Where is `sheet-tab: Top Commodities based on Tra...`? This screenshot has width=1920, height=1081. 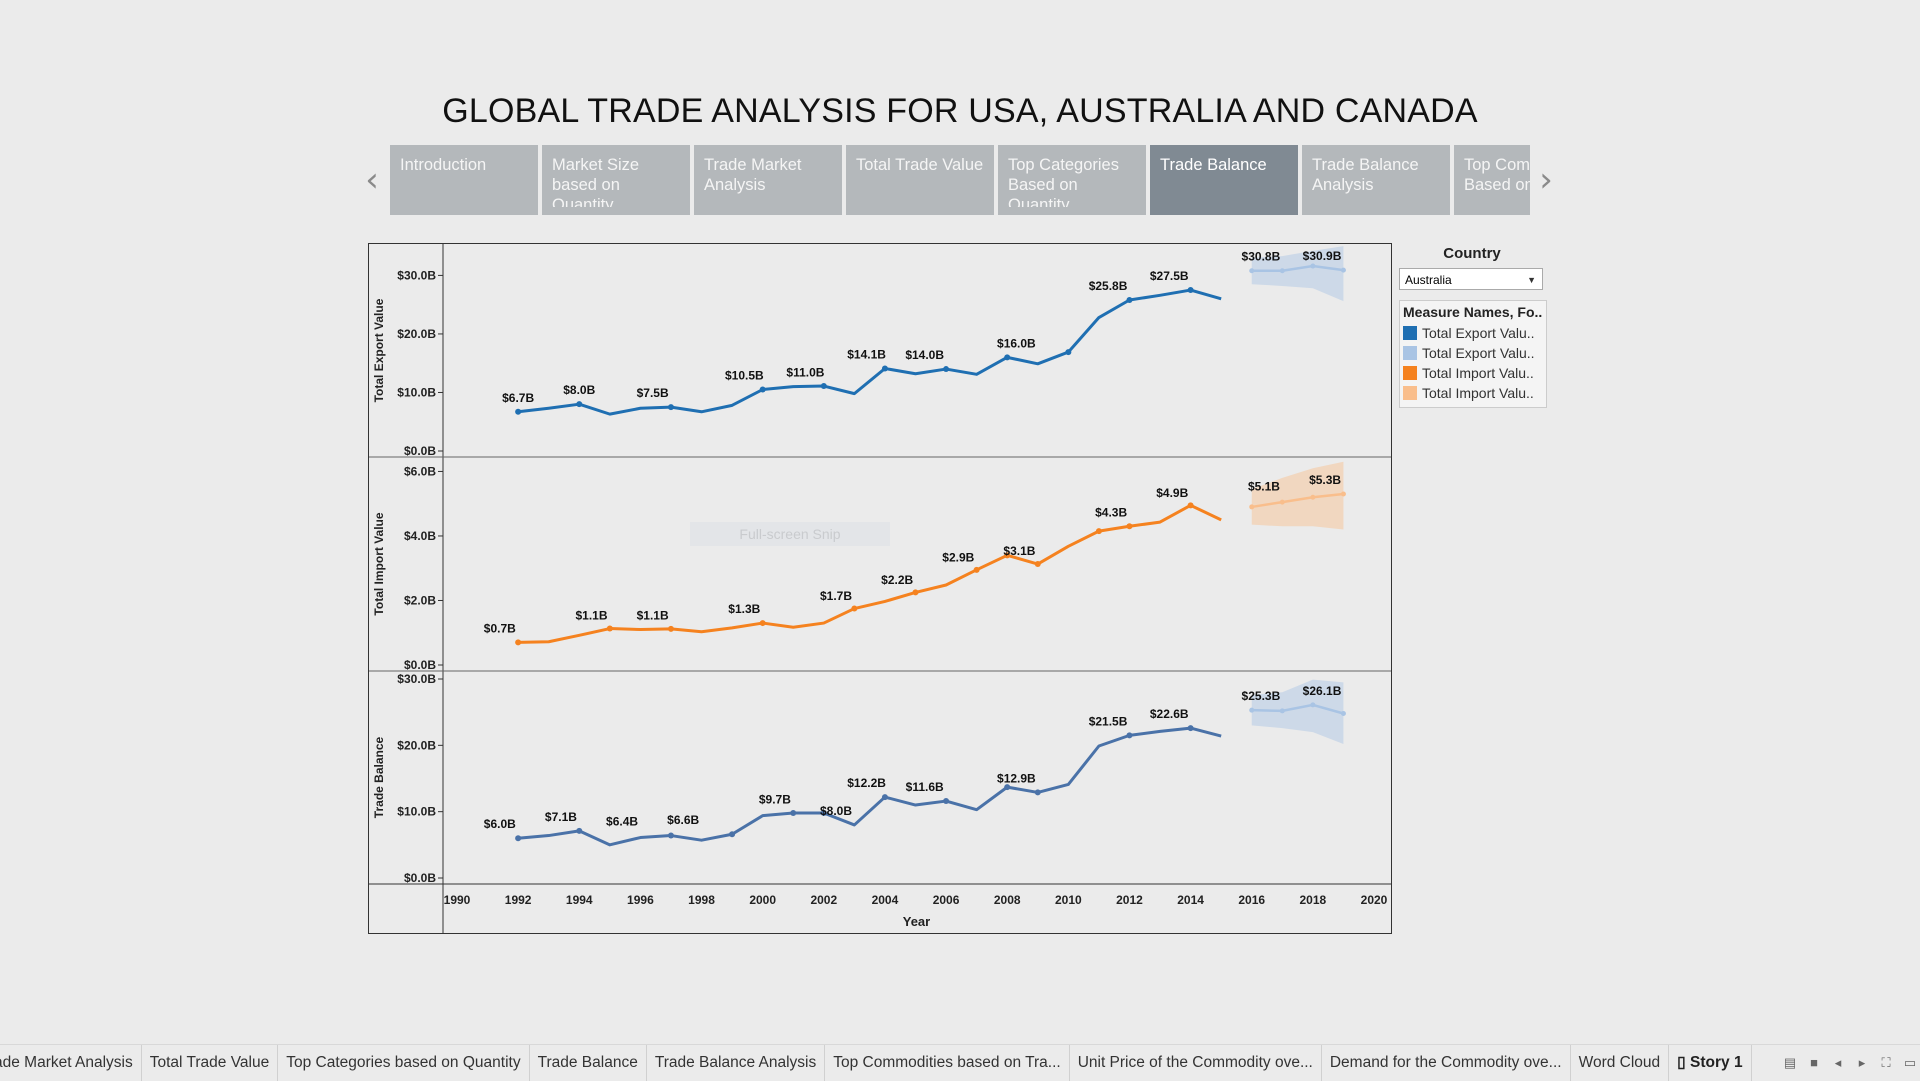 sheet-tab: Top Commodities based on Tra... is located at coordinates (947, 1063).